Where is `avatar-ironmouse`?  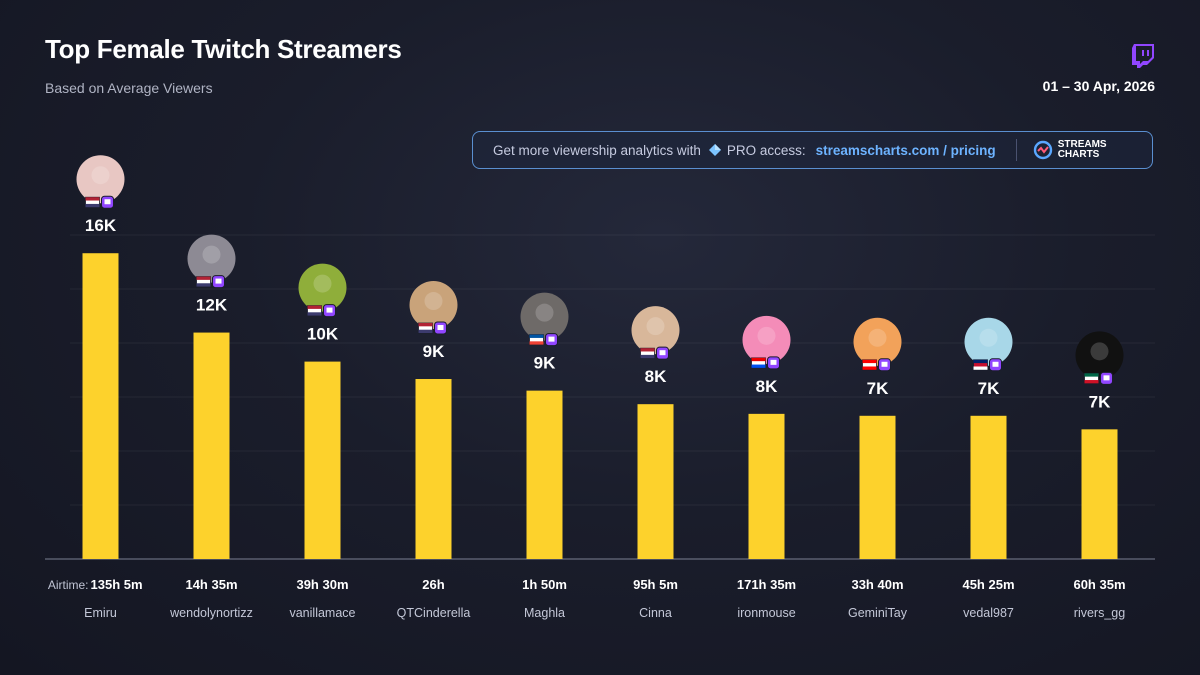
avatar-ironmouse is located at coordinates (766, 339).